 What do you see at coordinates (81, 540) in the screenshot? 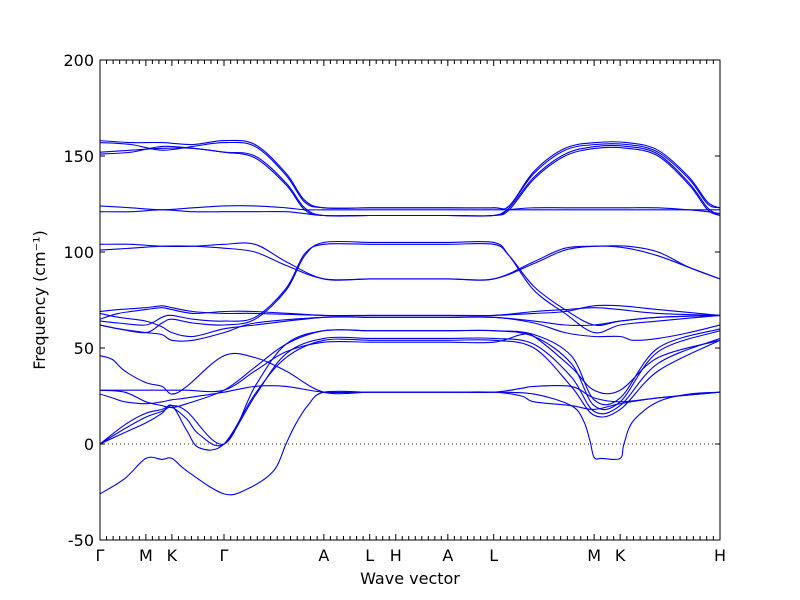
I see `y-tick-label: -50` at bounding box center [81, 540].